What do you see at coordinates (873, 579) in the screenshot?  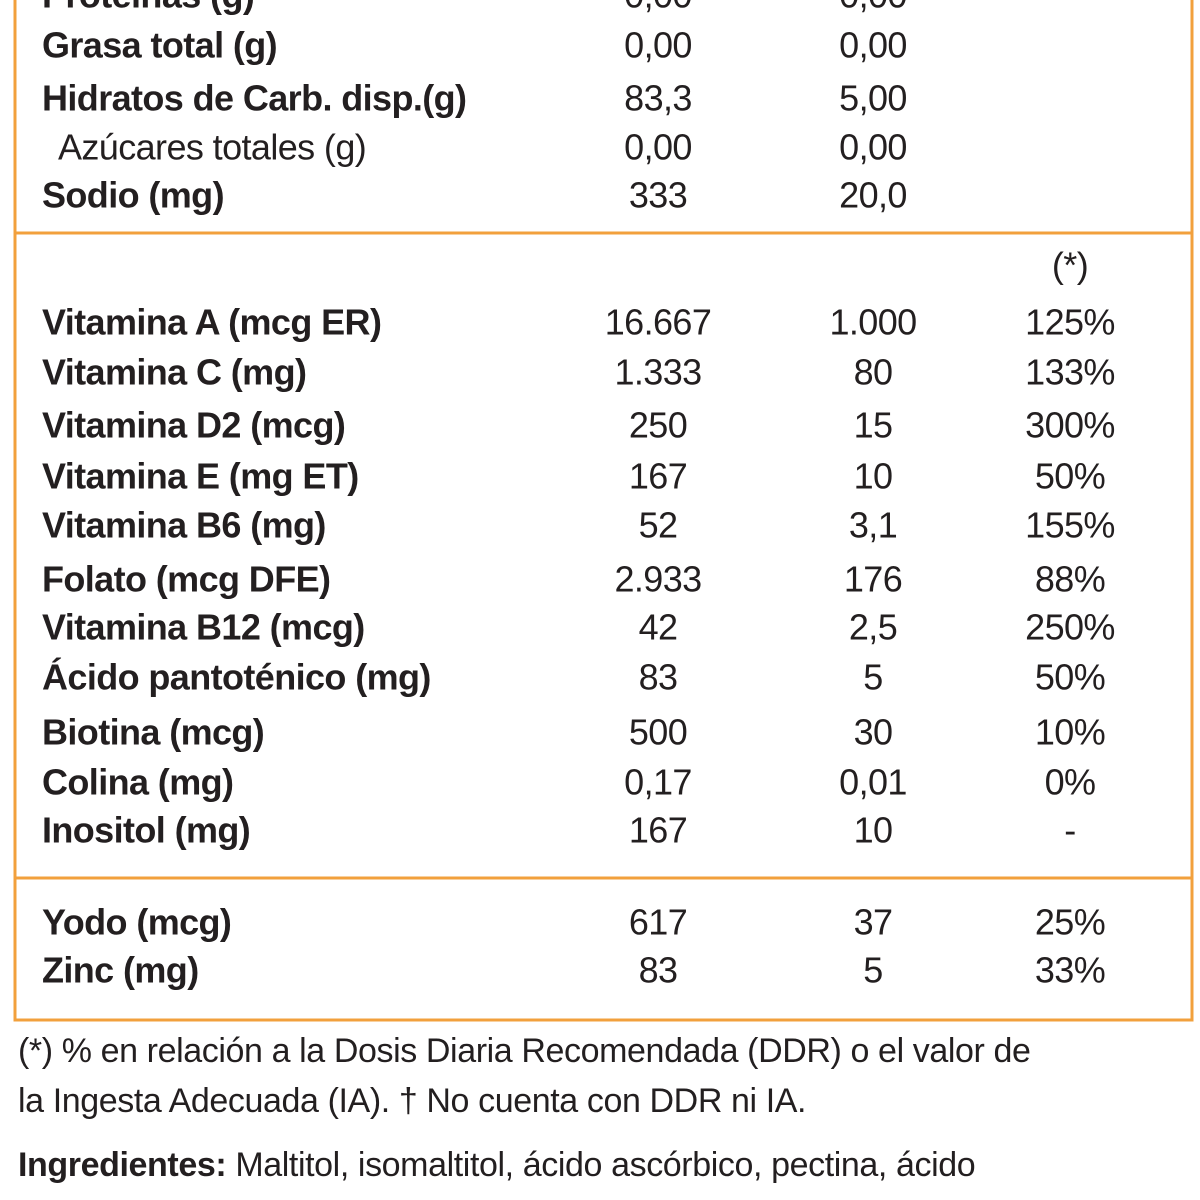 I see `cell-value: 176` at bounding box center [873, 579].